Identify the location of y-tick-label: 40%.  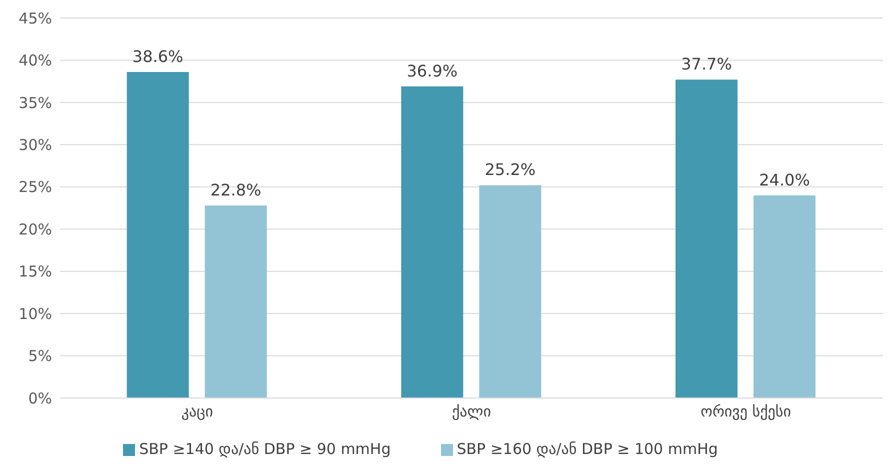
(35, 61).